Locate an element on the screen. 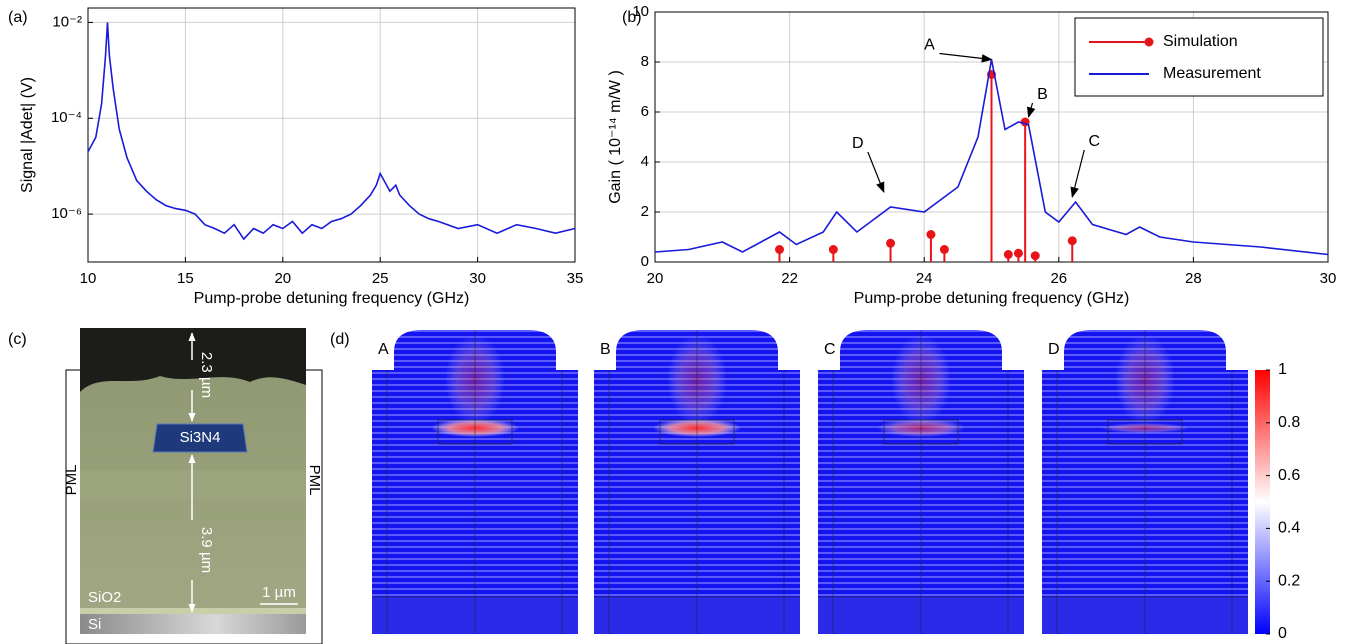  colorbar-tick-label: 0 is located at coordinates (1282, 633).